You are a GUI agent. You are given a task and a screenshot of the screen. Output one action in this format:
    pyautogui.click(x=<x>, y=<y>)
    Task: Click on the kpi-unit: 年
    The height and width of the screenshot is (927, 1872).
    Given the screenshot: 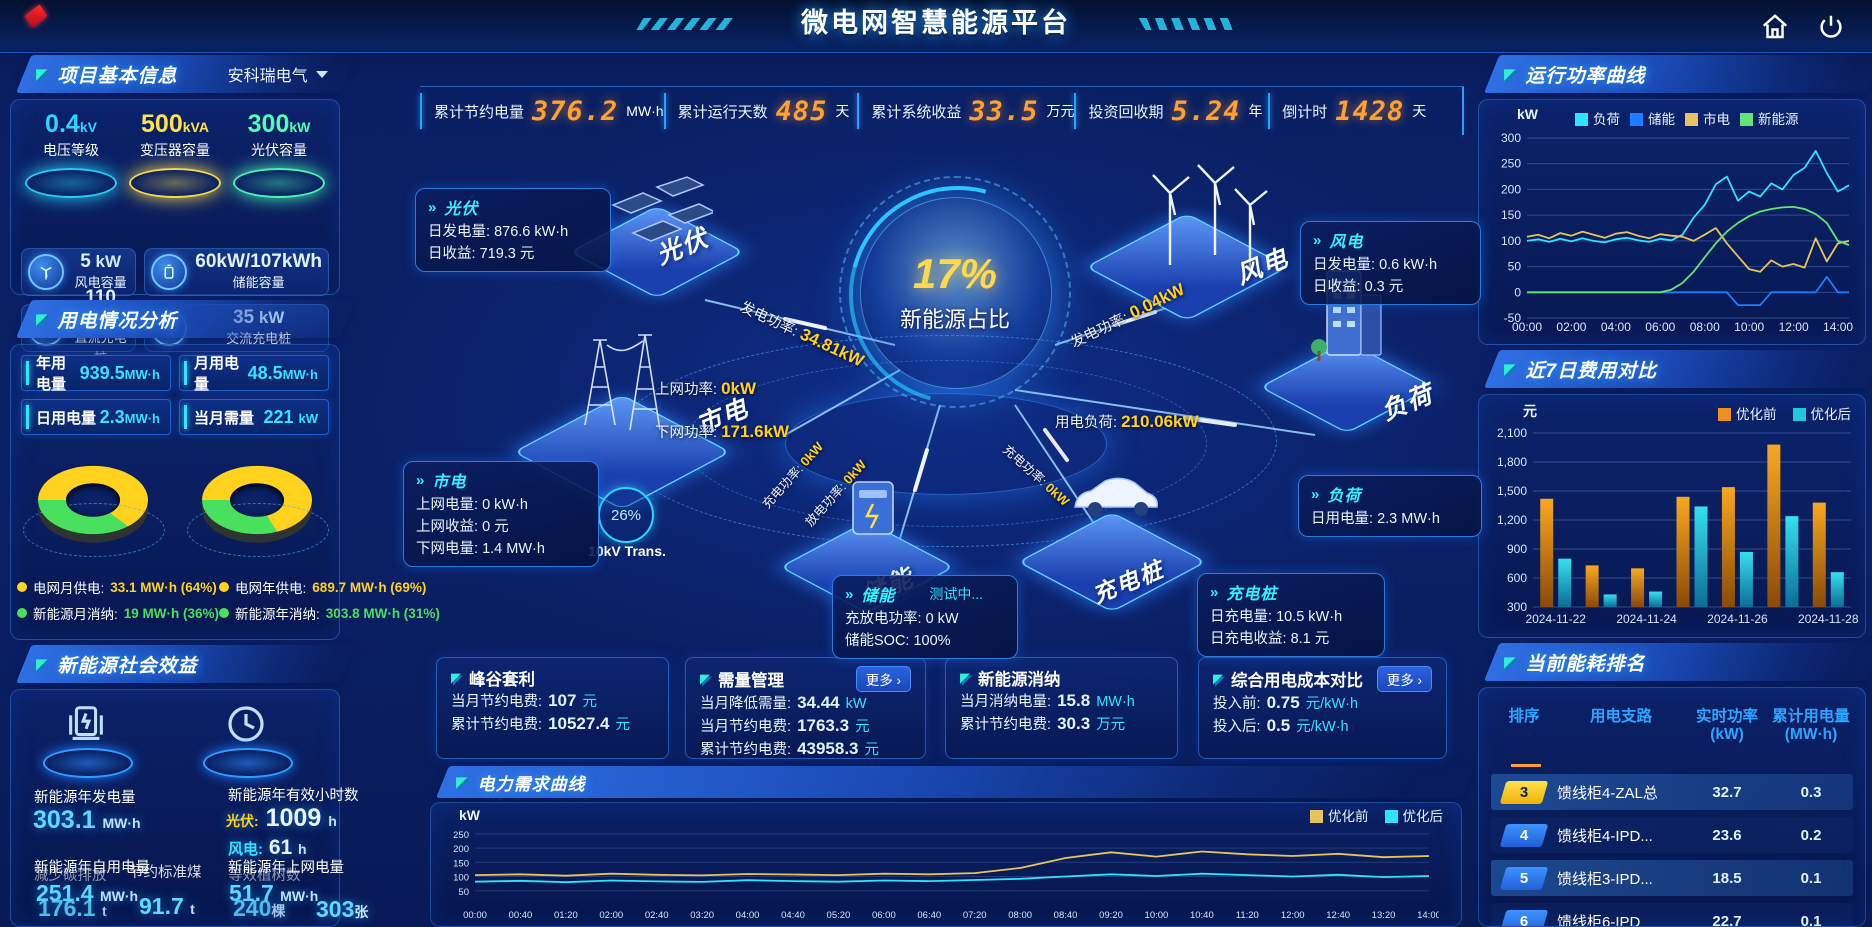 What is the action you would take?
    pyautogui.click(x=1255, y=111)
    